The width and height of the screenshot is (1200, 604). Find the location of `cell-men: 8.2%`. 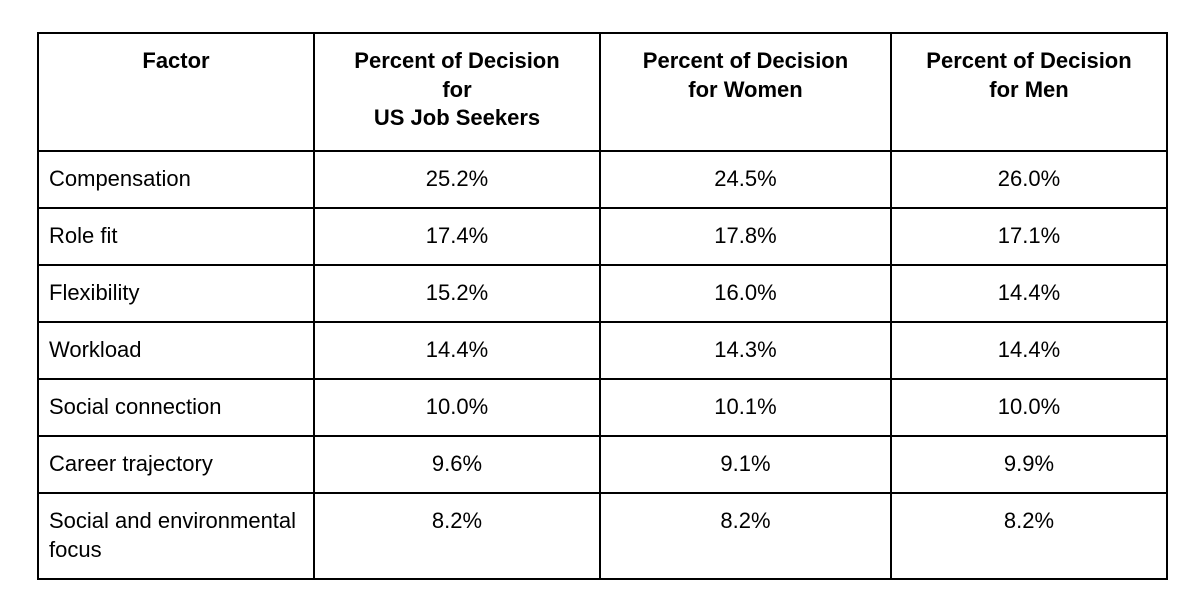

cell-men: 8.2% is located at coordinates (1029, 536).